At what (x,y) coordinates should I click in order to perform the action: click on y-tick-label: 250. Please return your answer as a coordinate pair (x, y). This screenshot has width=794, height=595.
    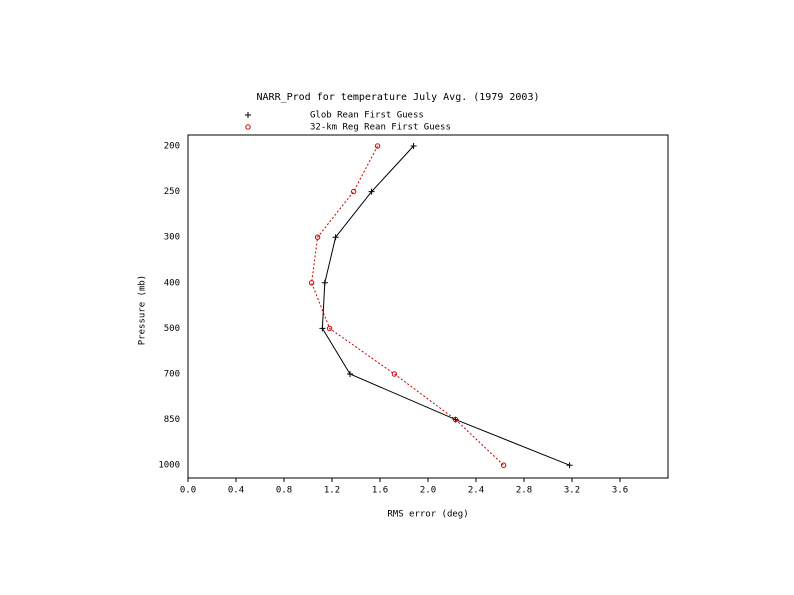
    Looking at the image, I should click on (172, 192).